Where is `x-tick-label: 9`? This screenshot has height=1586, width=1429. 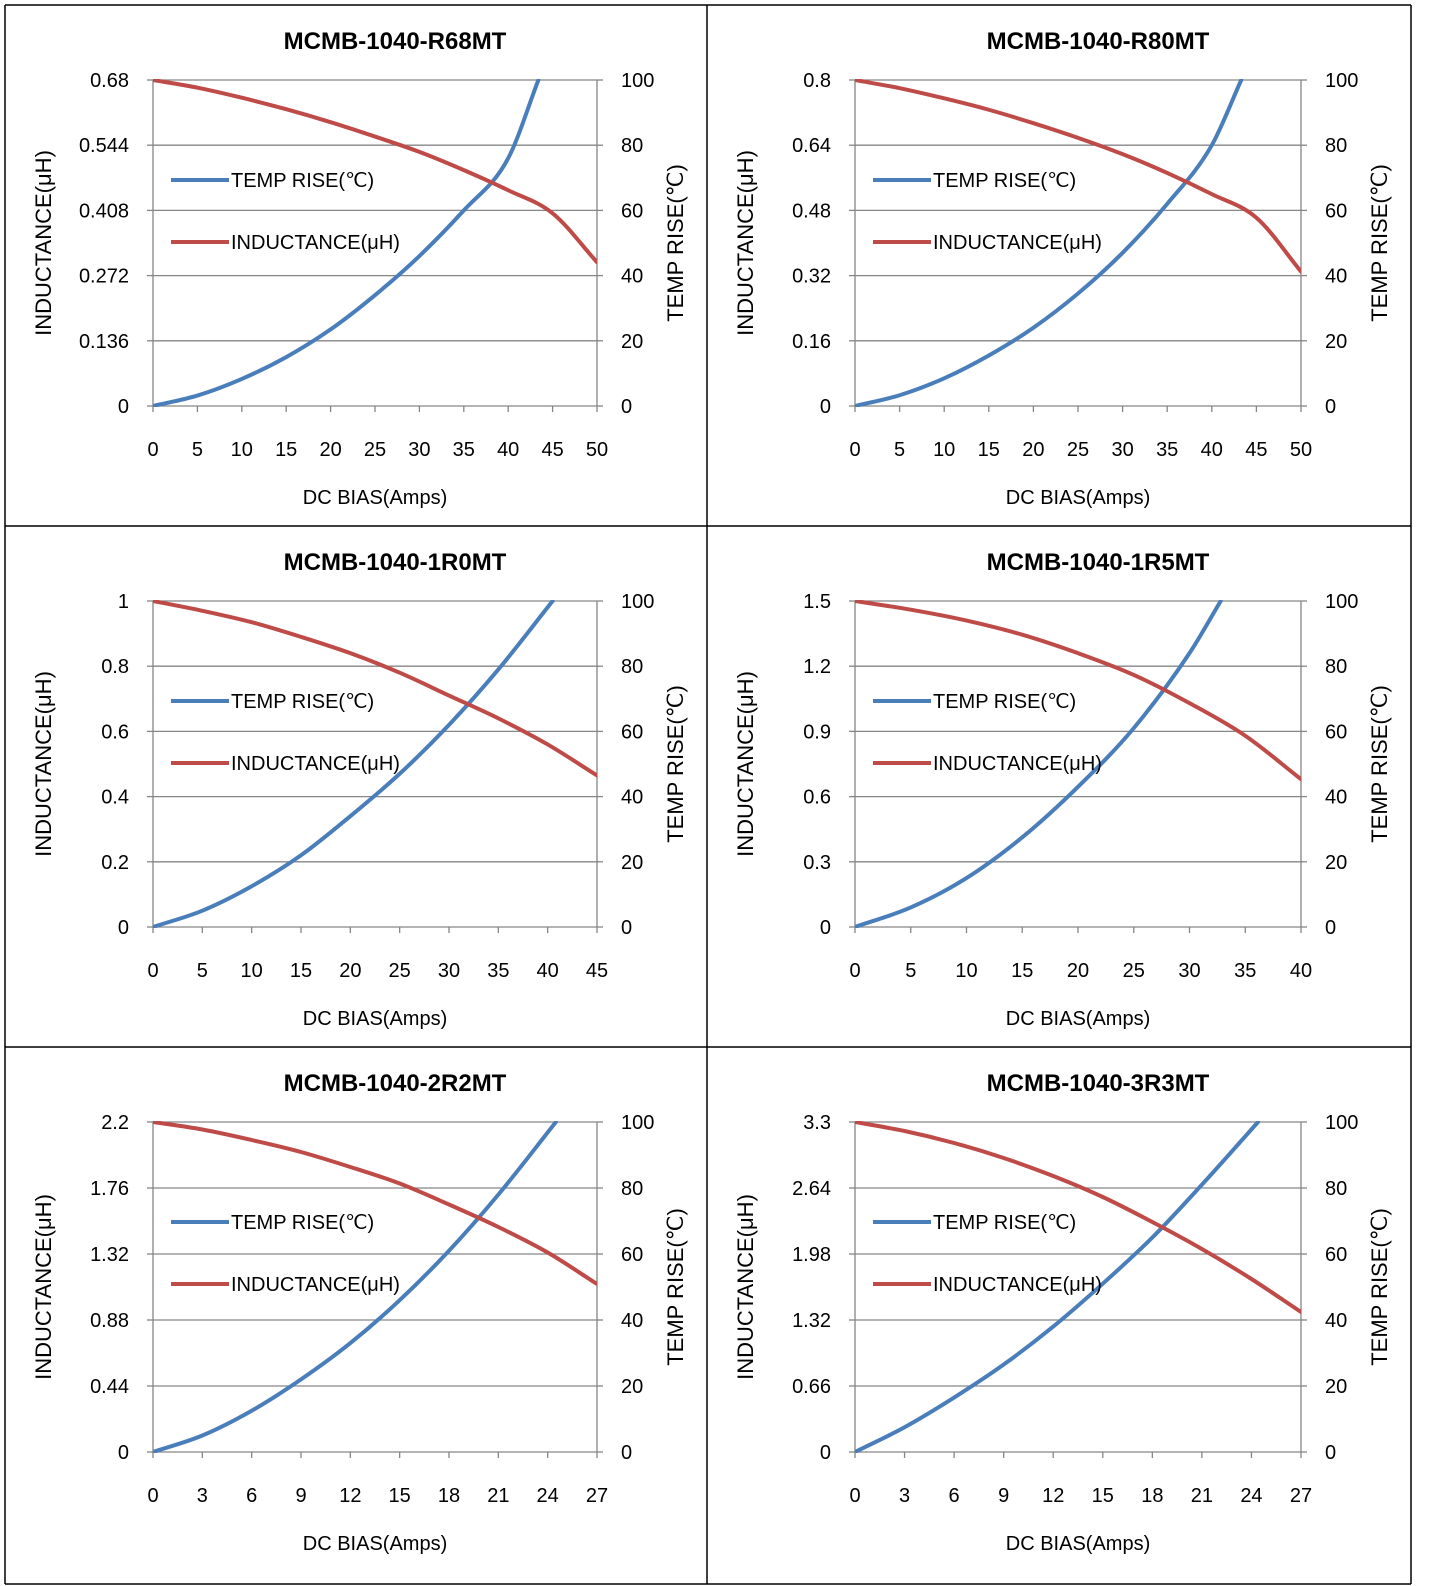 x-tick-label: 9 is located at coordinates (1003, 1496).